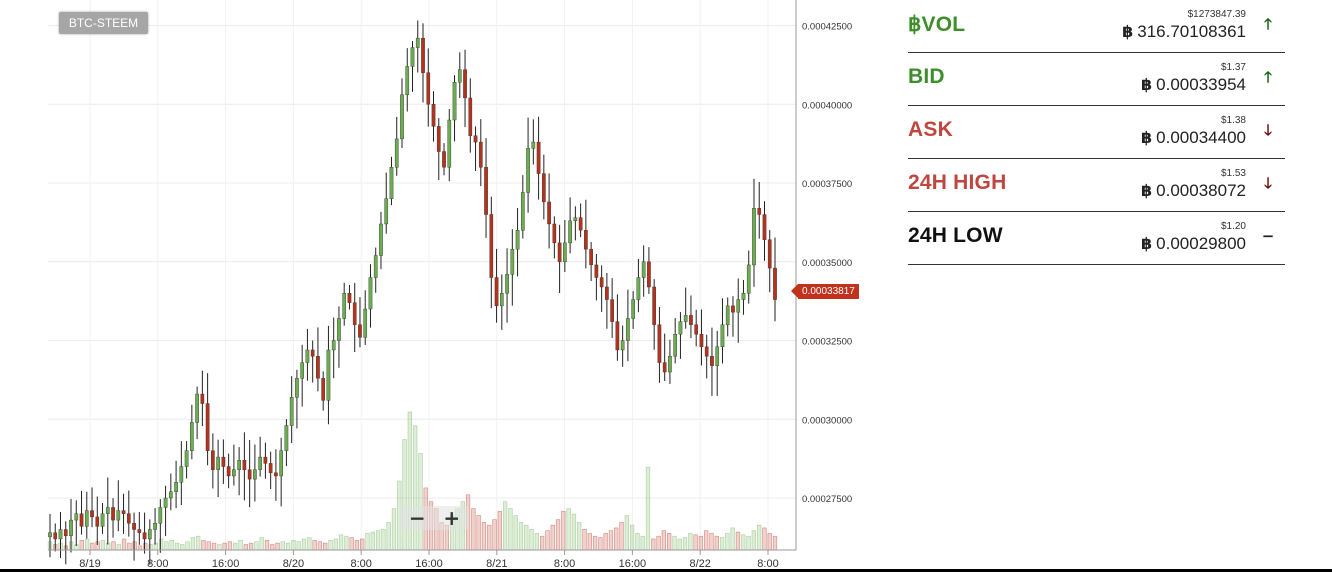 Image resolution: width=1332 pixels, height=572 pixels. I want to click on page-bottom-border, so click(666, 570).